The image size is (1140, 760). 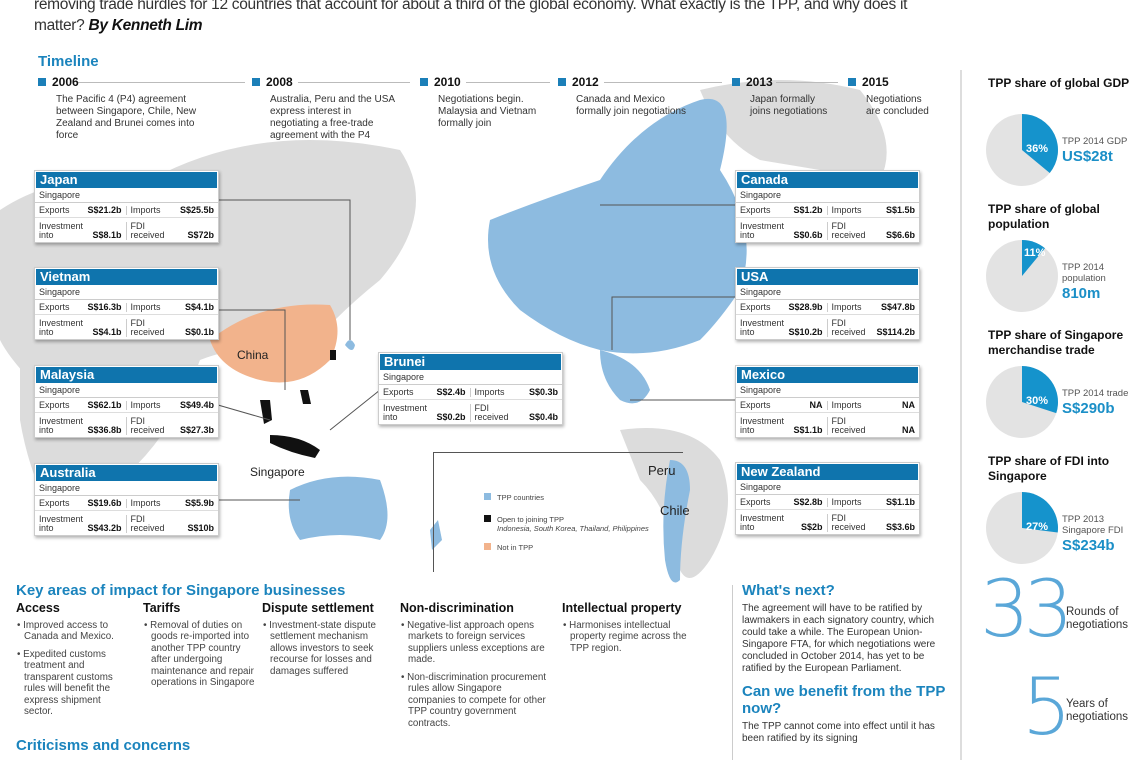 What do you see at coordinates (81, 328) in the screenshot?
I see `cell-investment: Investment into S$4.1b` at bounding box center [81, 328].